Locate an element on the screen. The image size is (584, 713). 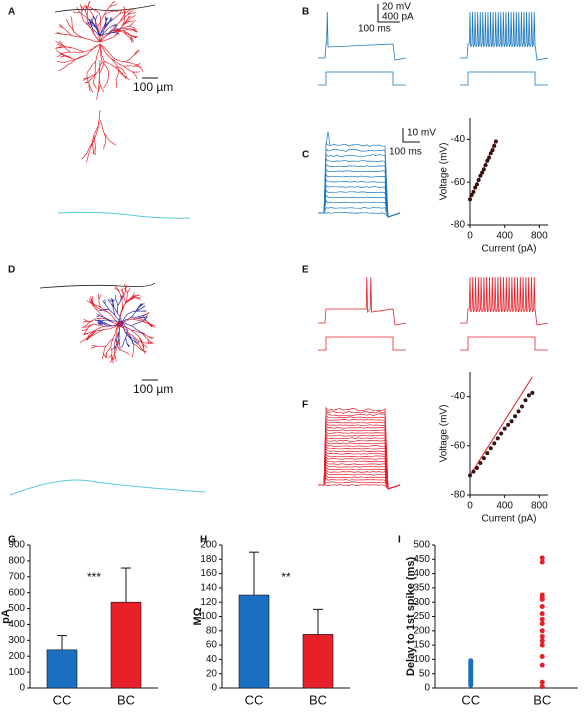
scale-bar-label: 100 ms is located at coordinates (405, 152).